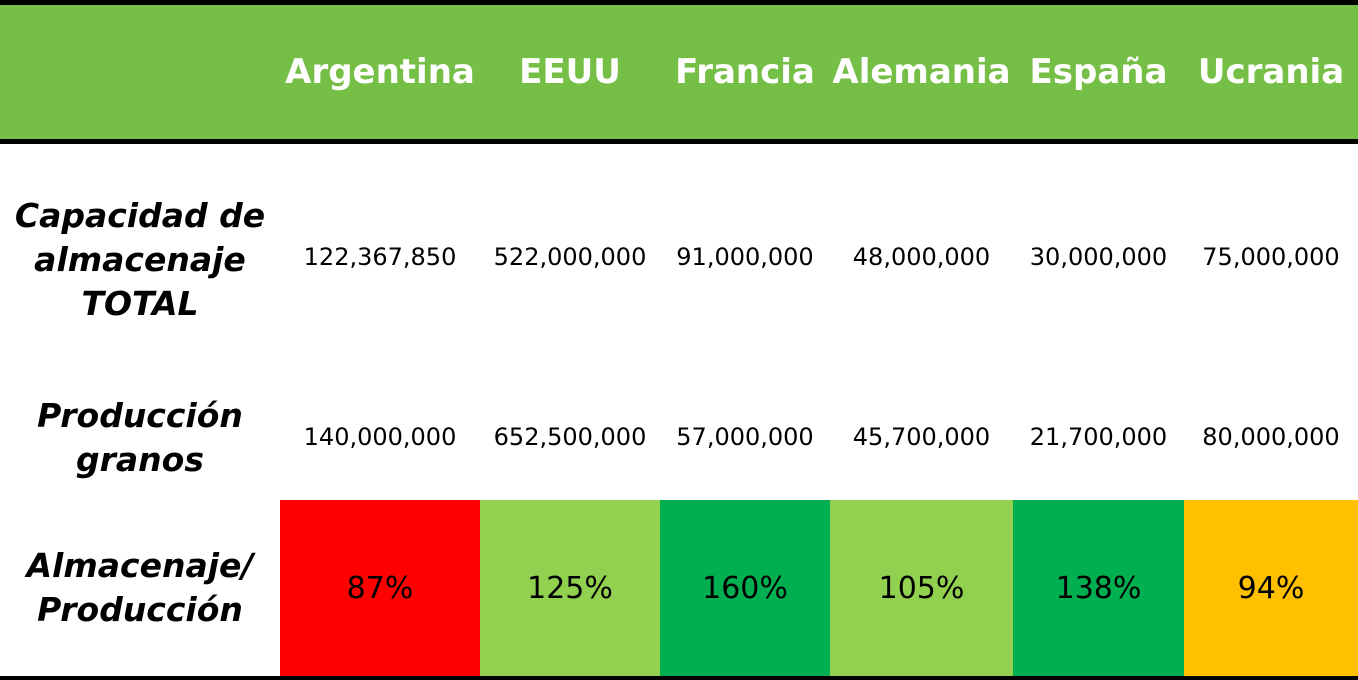 The image size is (1358, 680). I want to click on row-label-produccion: Producción granos, so click(140, 438).